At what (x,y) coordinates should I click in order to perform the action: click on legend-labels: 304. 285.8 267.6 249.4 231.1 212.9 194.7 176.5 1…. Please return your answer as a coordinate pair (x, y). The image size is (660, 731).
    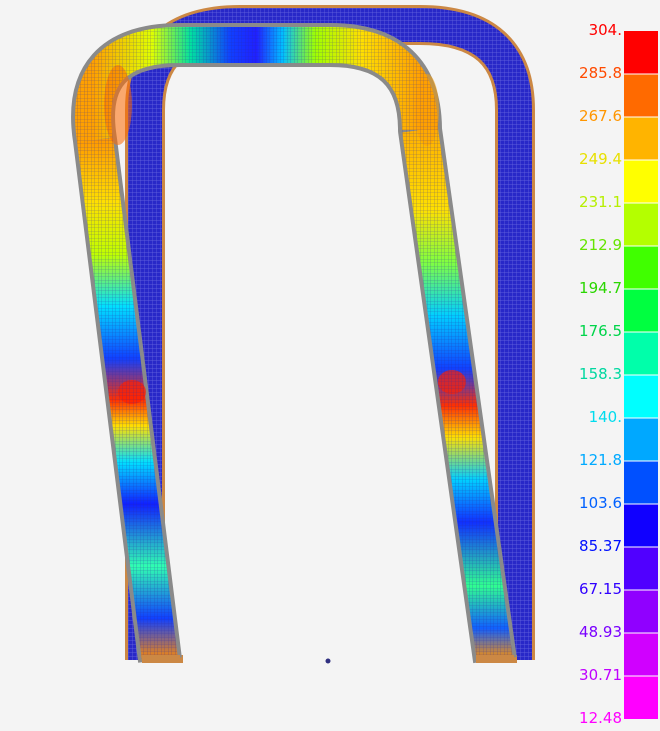
    Looking at the image, I should click on (591, 374).